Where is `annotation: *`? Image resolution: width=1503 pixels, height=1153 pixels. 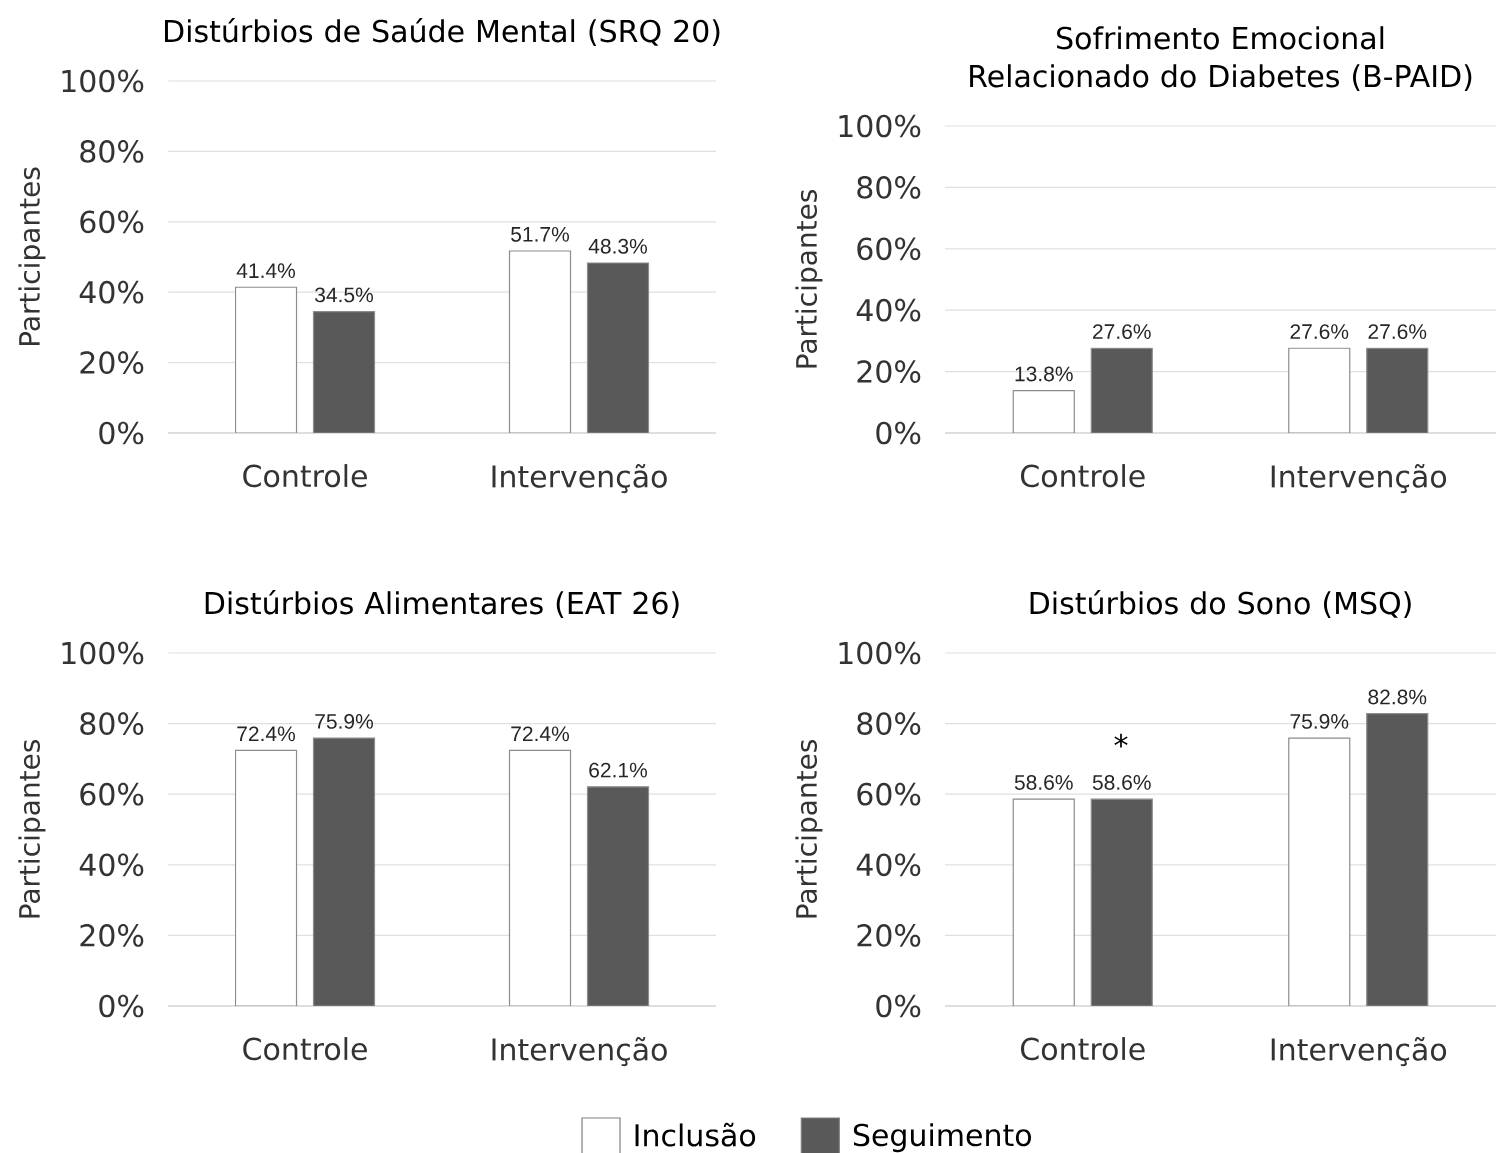
annotation: * is located at coordinates (1121, 740).